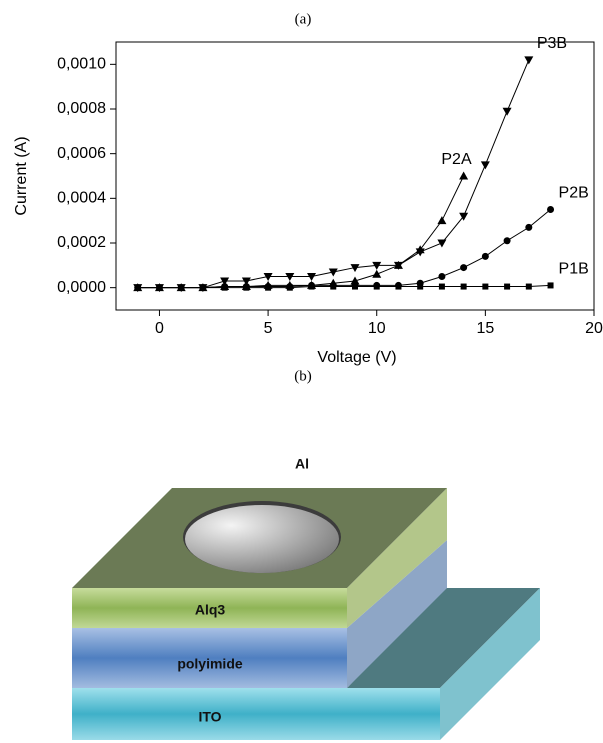 This screenshot has height=743, width=603. I want to click on x-tick-label: 20, so click(594, 328).